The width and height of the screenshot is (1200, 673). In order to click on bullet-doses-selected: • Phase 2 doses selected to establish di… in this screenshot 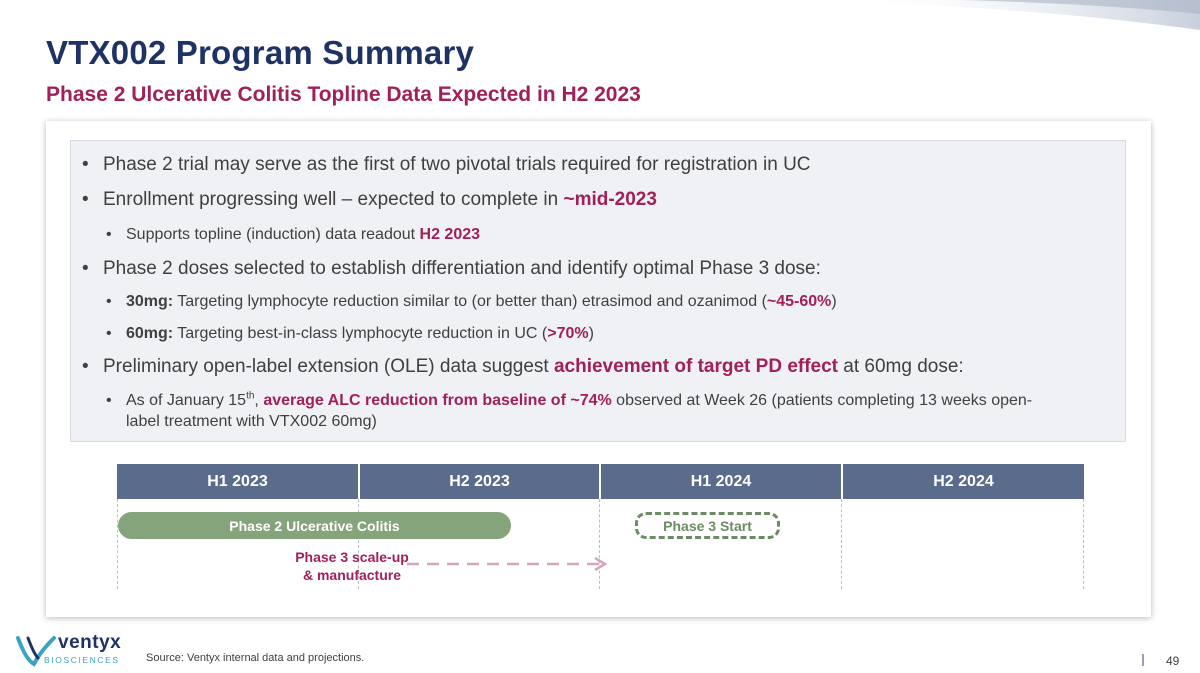, I will do `click(451, 269)`.